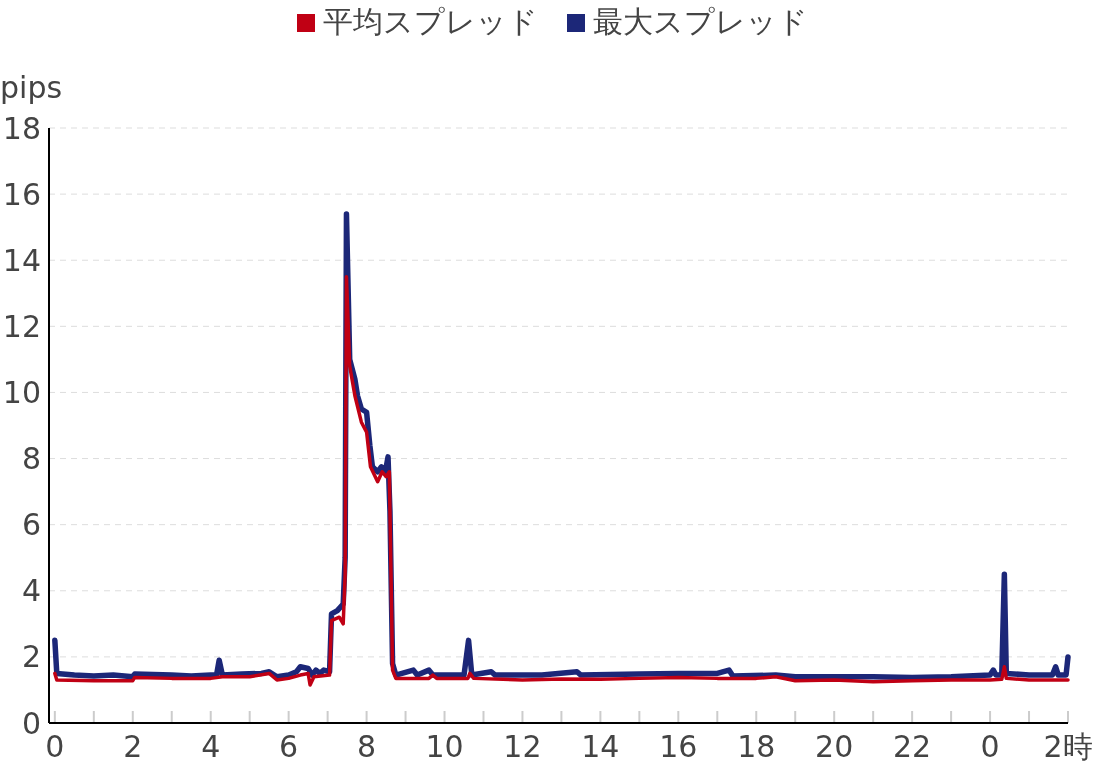 The image size is (1100, 763). Describe the element at coordinates (31, 723) in the screenshot. I see `y-tick-label: 0` at that location.